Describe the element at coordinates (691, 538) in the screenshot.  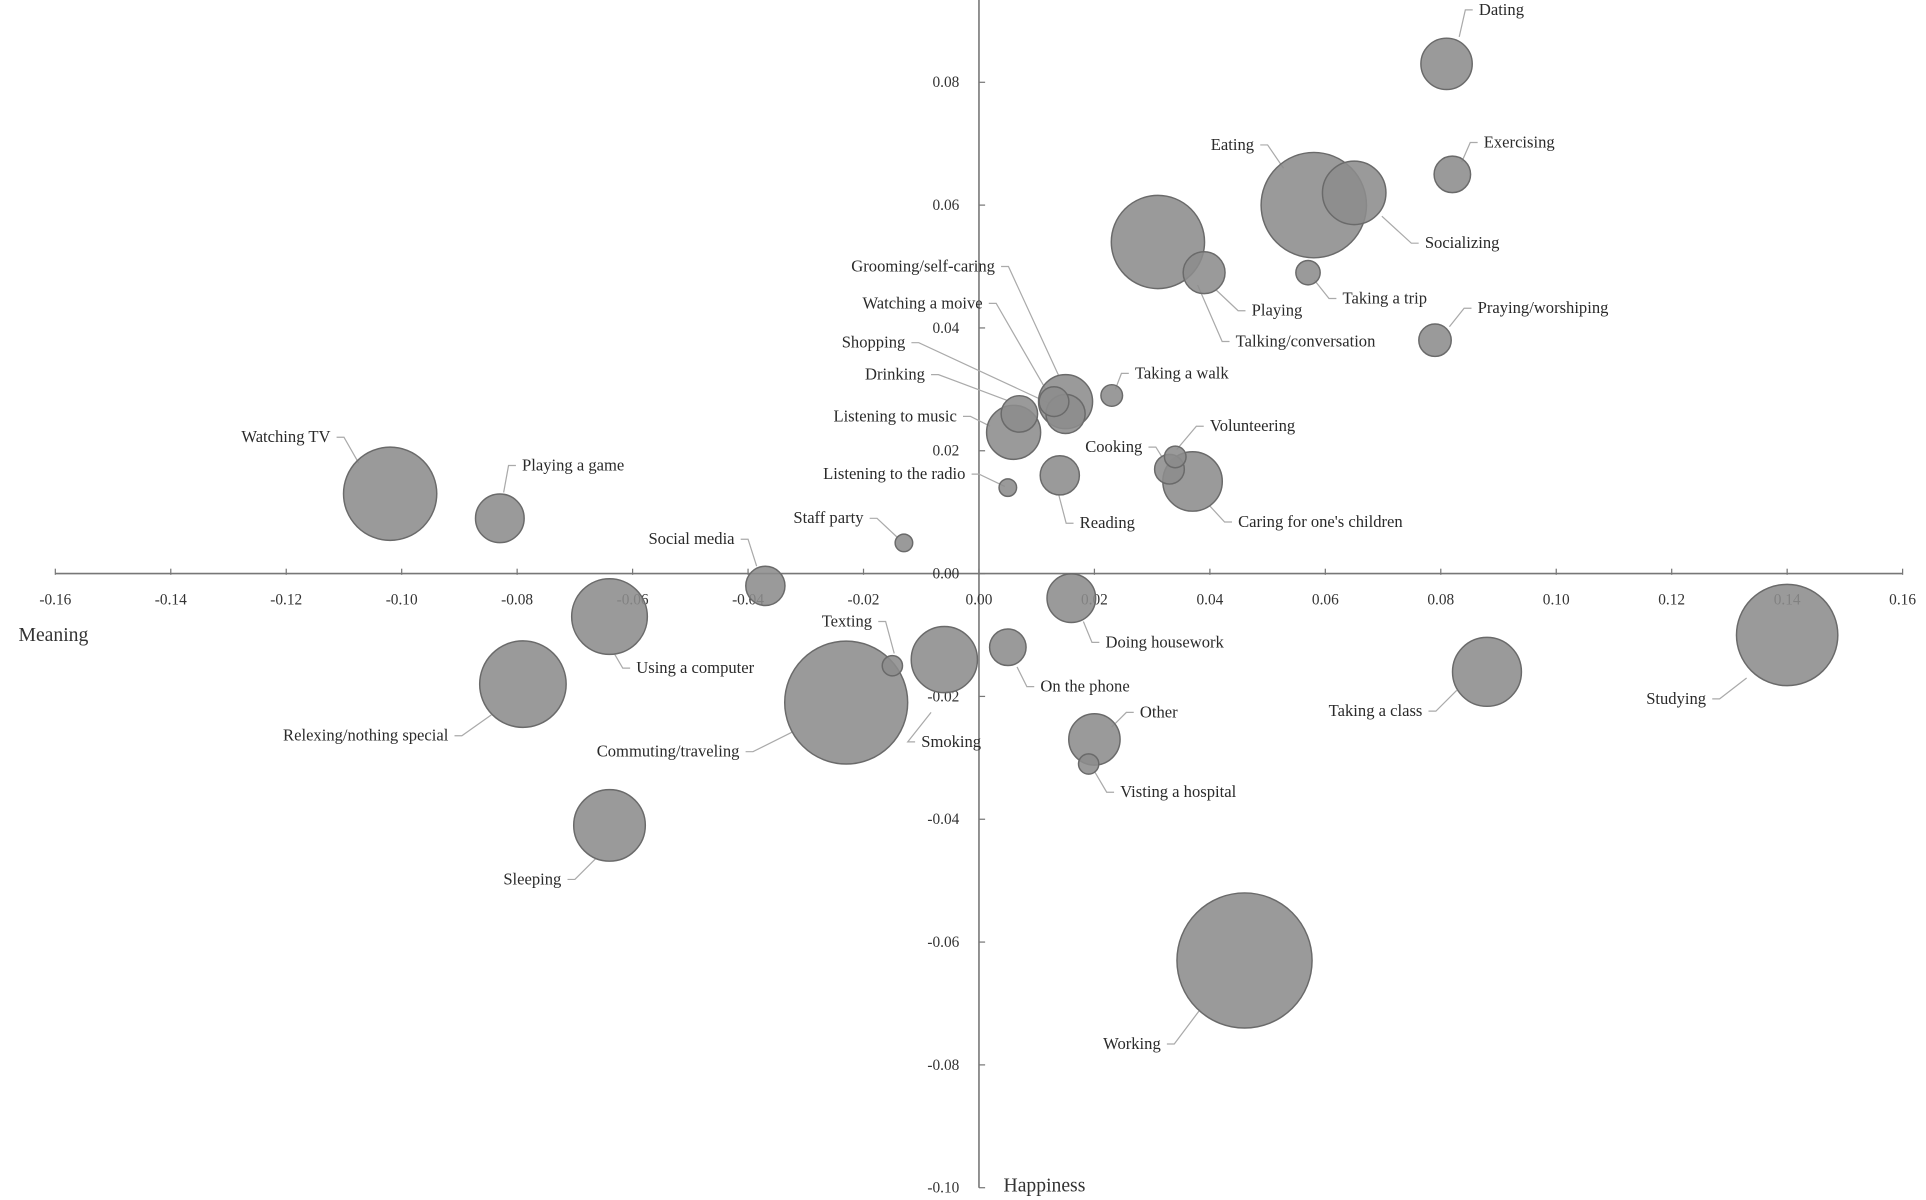
I see `point-label: Social media` at that location.